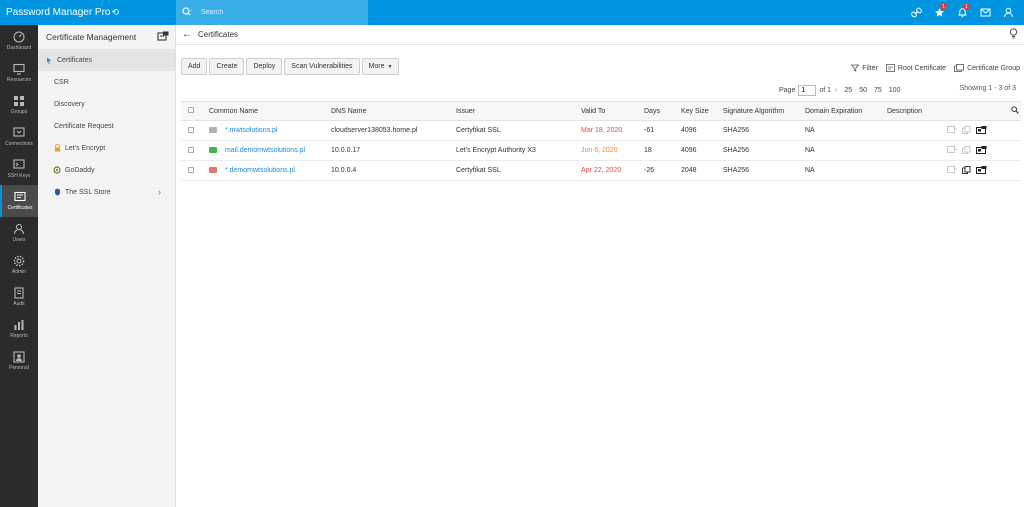 Image resolution: width=1024 pixels, height=507 pixels. What do you see at coordinates (19, 169) in the screenshot?
I see `nav-ssh-keys: SSH Keys` at bounding box center [19, 169].